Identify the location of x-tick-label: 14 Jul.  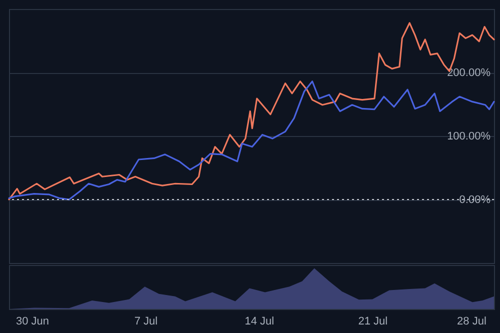
(259, 322).